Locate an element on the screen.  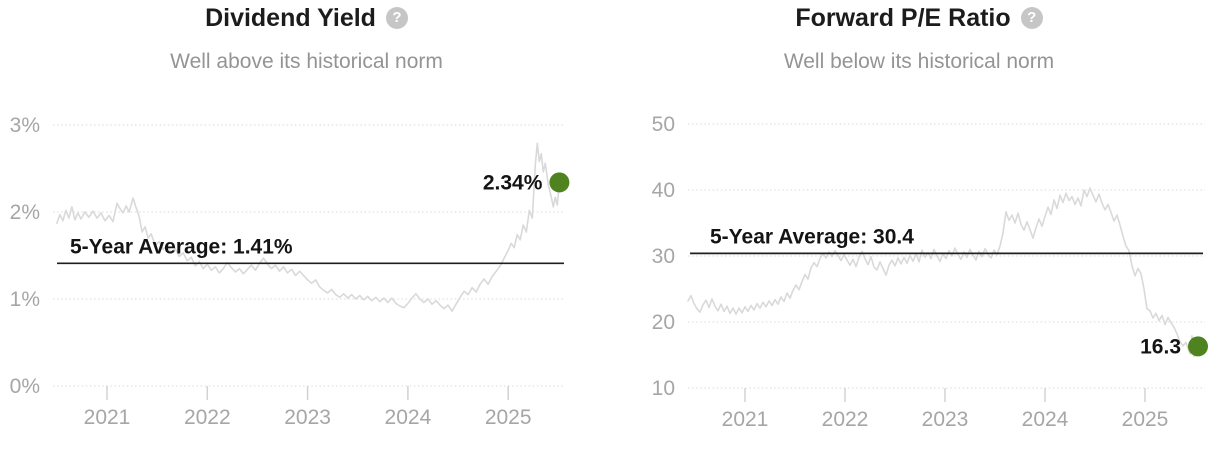
chart-subtitle: Well below its historical norm is located at coordinates (919, 61).